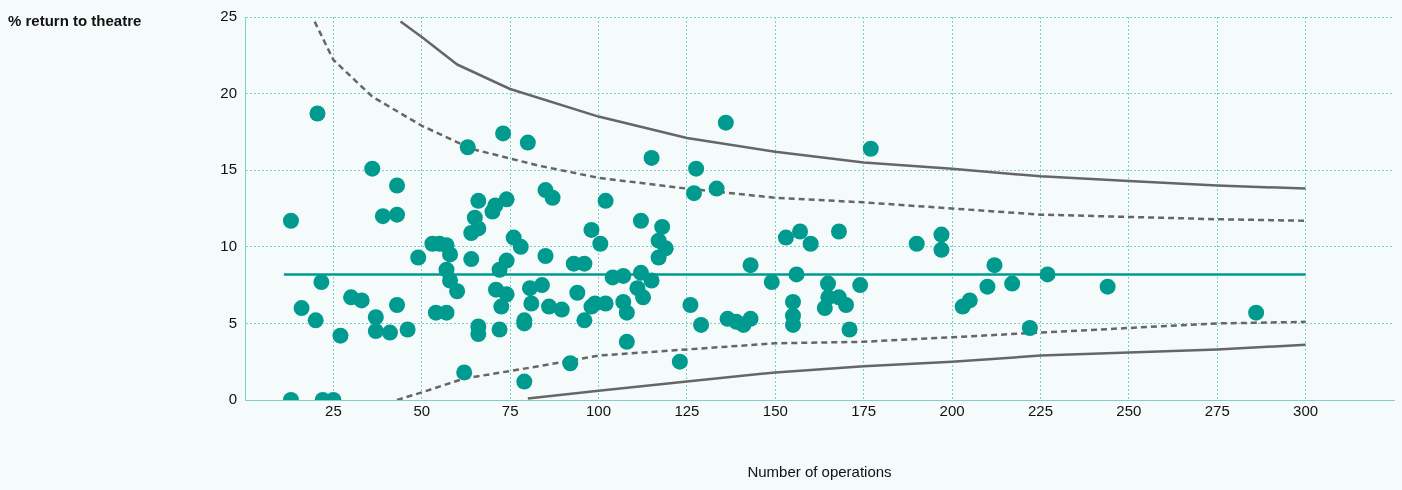  I want to click on text: % return to theatre, so click(75, 21).